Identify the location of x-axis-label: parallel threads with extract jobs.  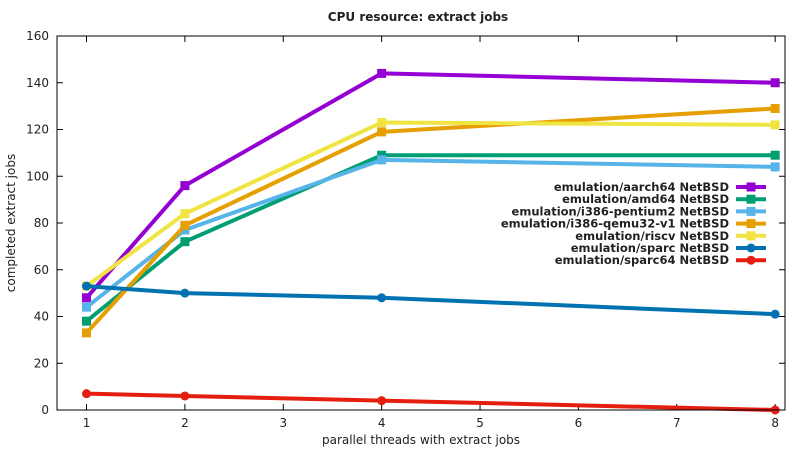
(421, 440).